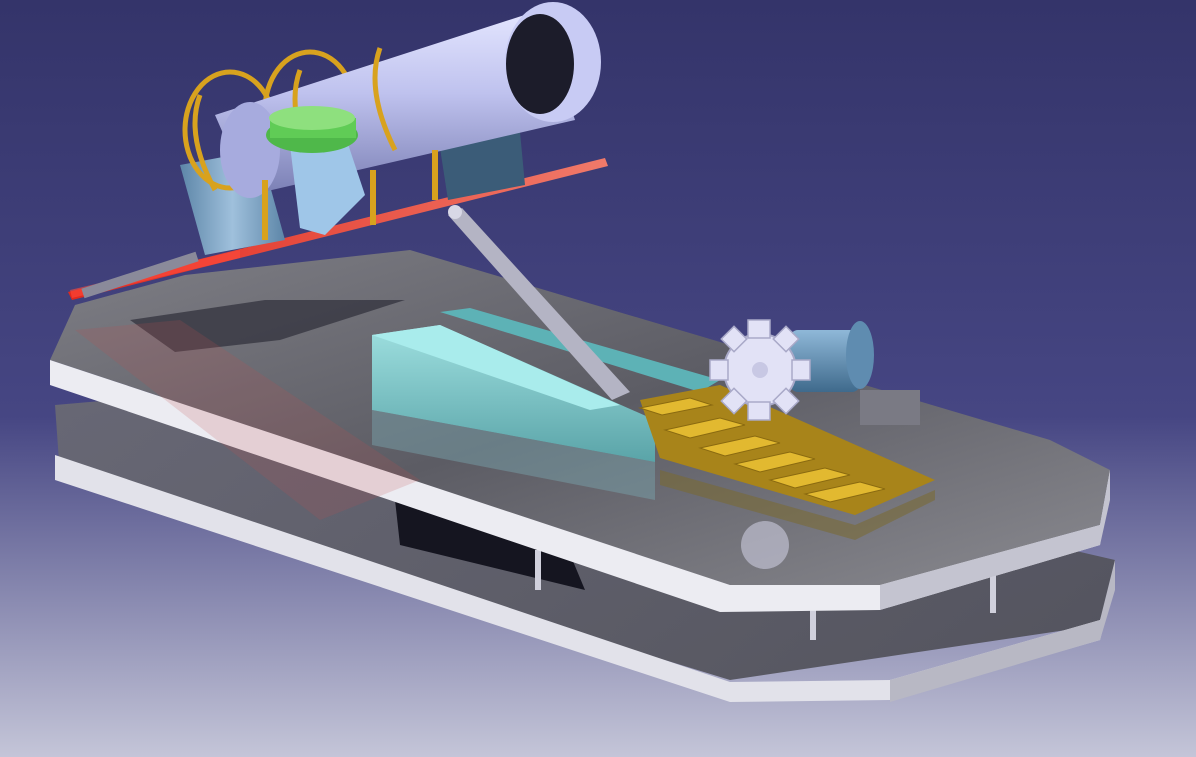  I want to click on nozzle, so click(315, 170).